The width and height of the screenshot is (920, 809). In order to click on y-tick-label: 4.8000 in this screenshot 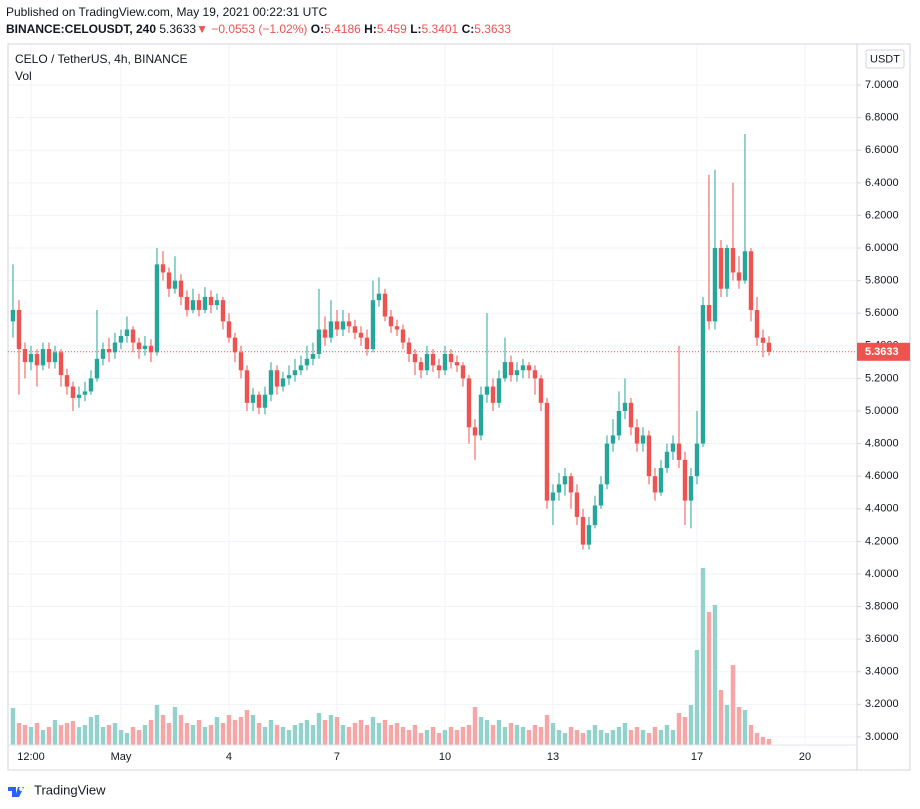, I will do `click(882, 443)`.